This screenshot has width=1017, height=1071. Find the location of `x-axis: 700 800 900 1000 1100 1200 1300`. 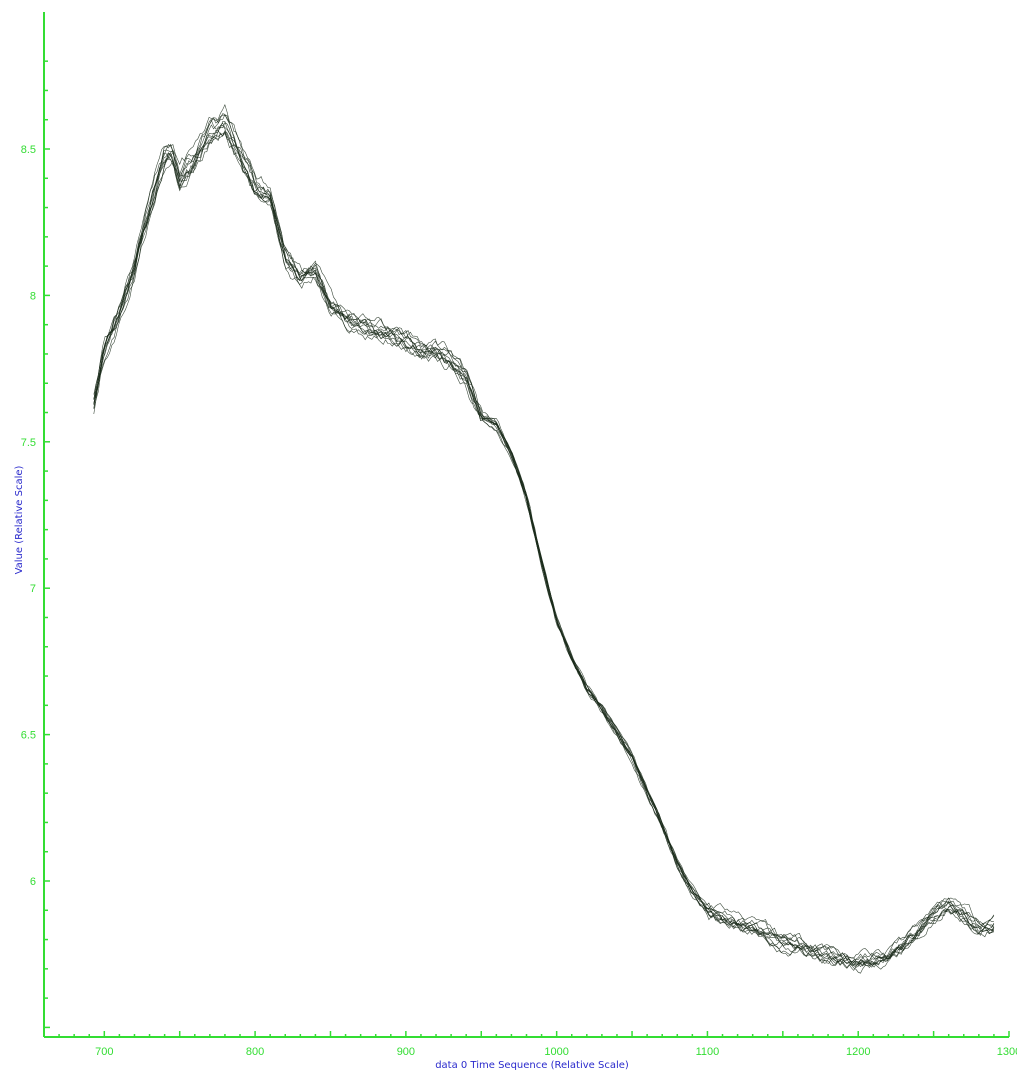

x-axis: 700 800 900 1000 1100 1200 1300 is located at coordinates (530, 1044).